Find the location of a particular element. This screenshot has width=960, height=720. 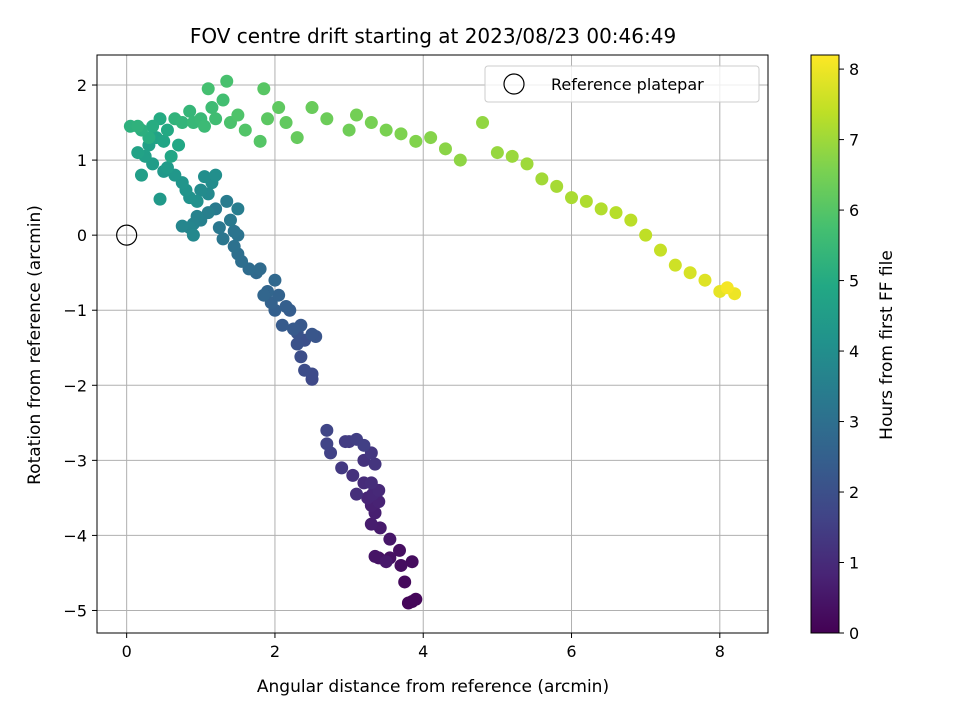

x-axis-label: Angular distance from reference (arcmin) is located at coordinates (433, 687).